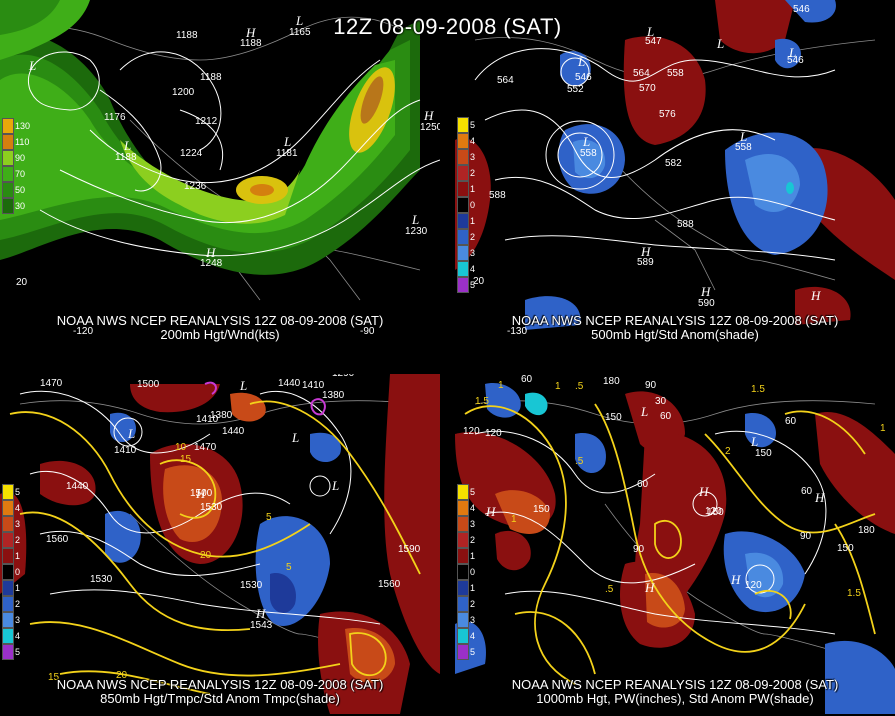 This screenshot has width=895, height=716. I want to click on svg-text: 576, so click(667, 114).